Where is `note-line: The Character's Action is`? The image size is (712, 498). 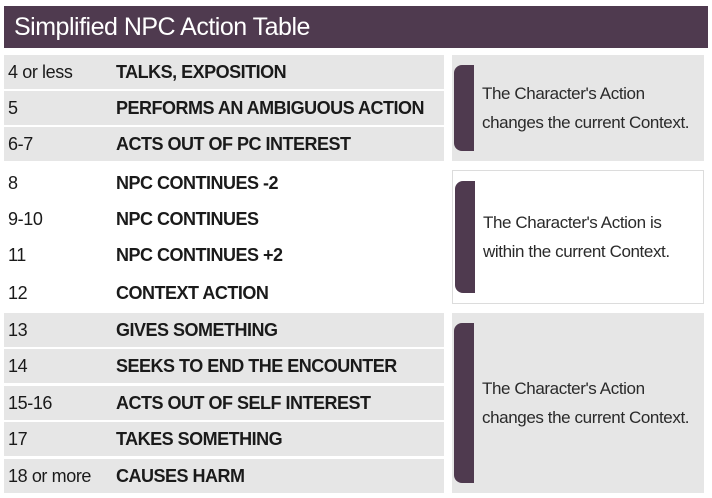 note-line: The Character's Action is is located at coordinates (572, 222).